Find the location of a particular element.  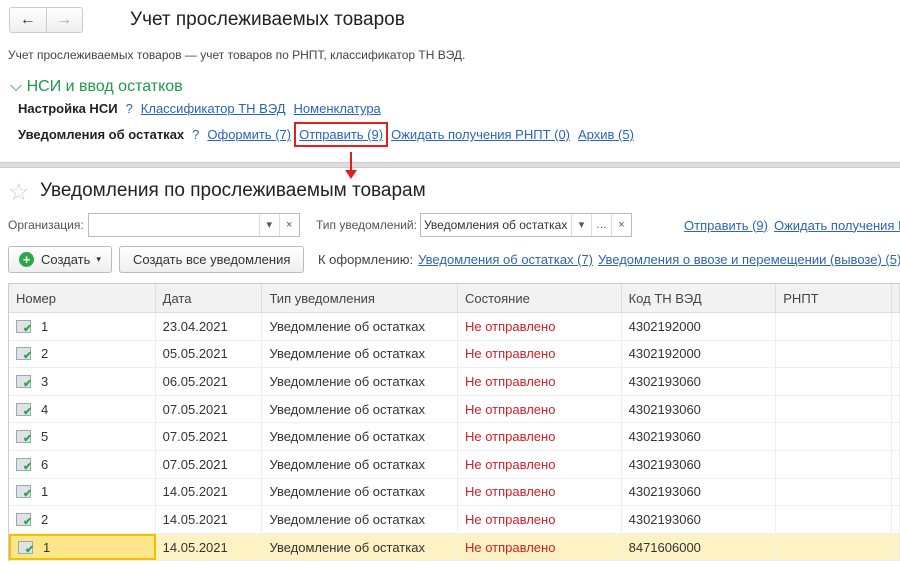

cell-number-text: 6 is located at coordinates (45, 464).